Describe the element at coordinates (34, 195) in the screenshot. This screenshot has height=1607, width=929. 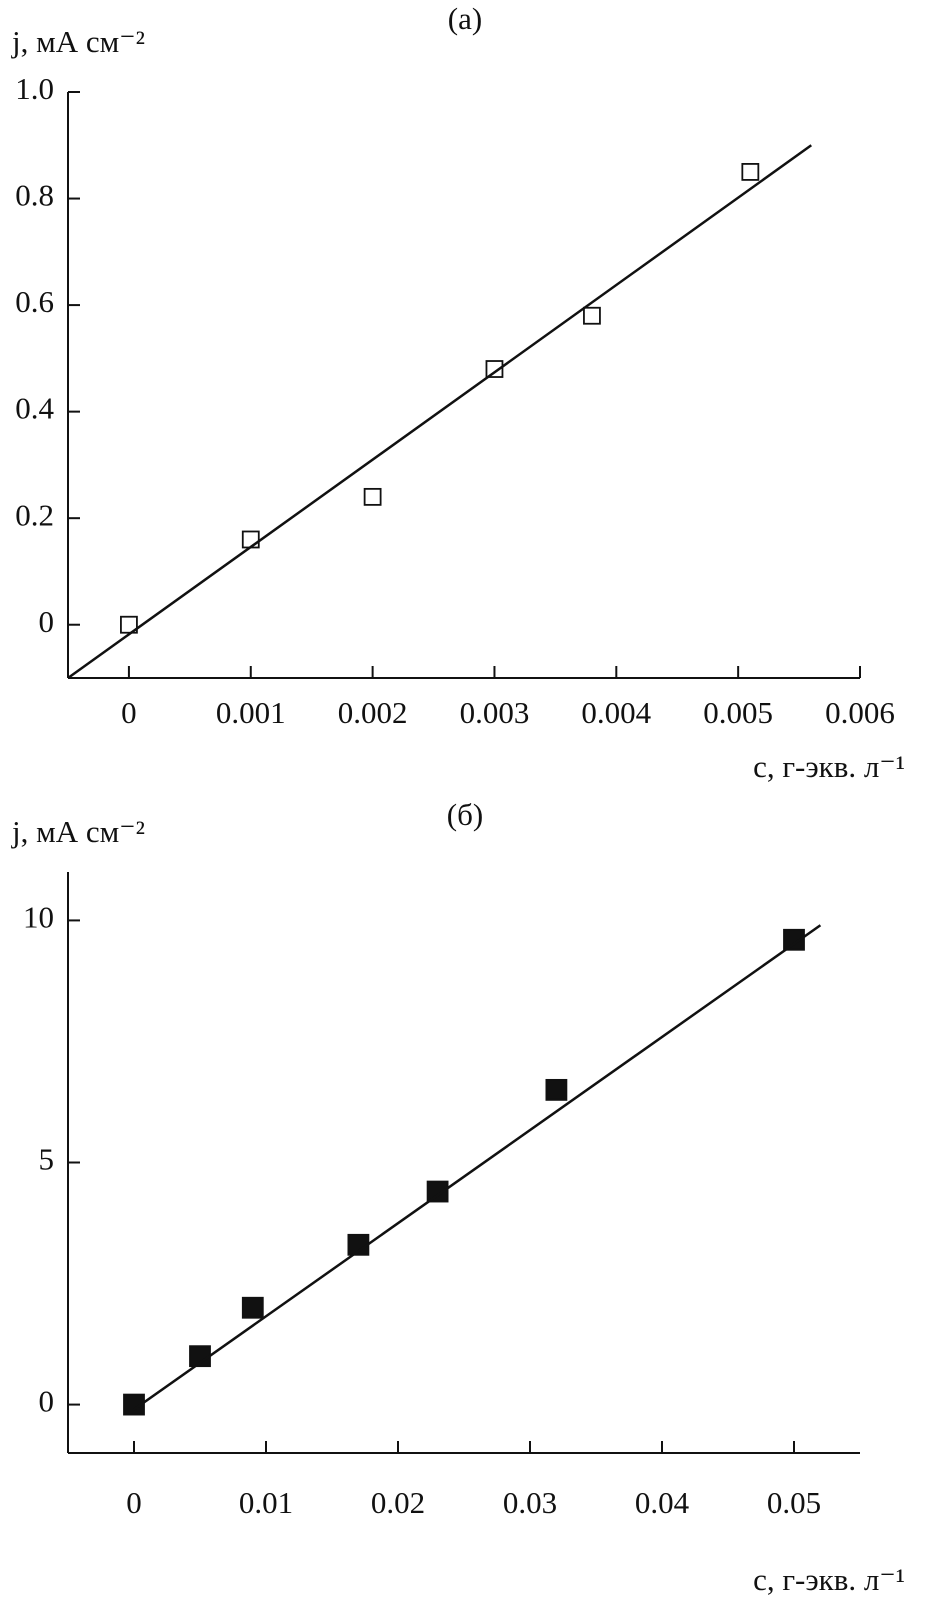
I see `y-tick-label: 0.8` at that location.